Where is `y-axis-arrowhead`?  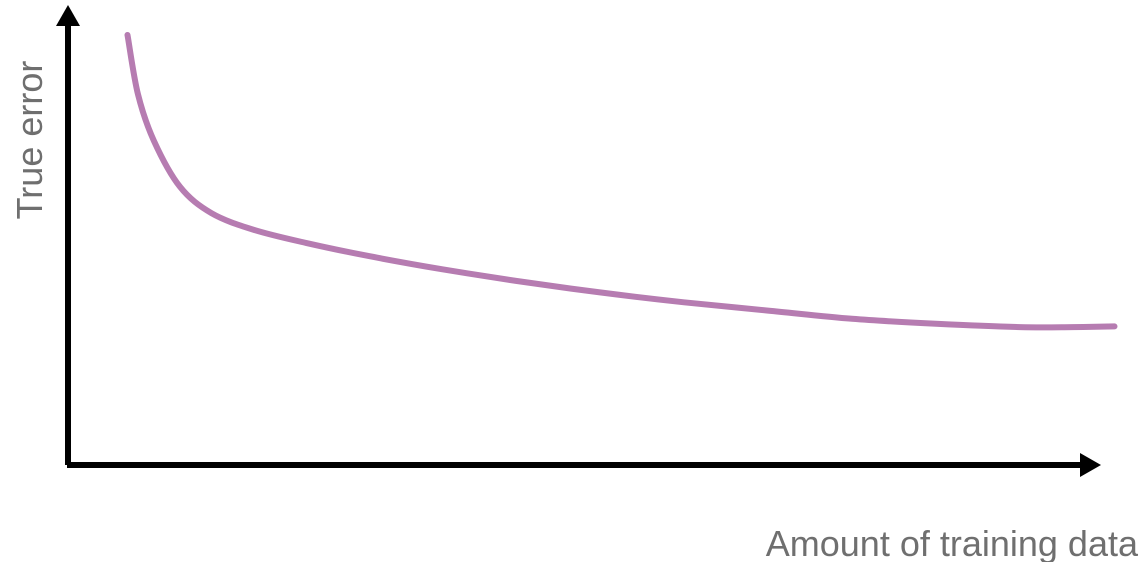
y-axis-arrowhead is located at coordinates (68, 15).